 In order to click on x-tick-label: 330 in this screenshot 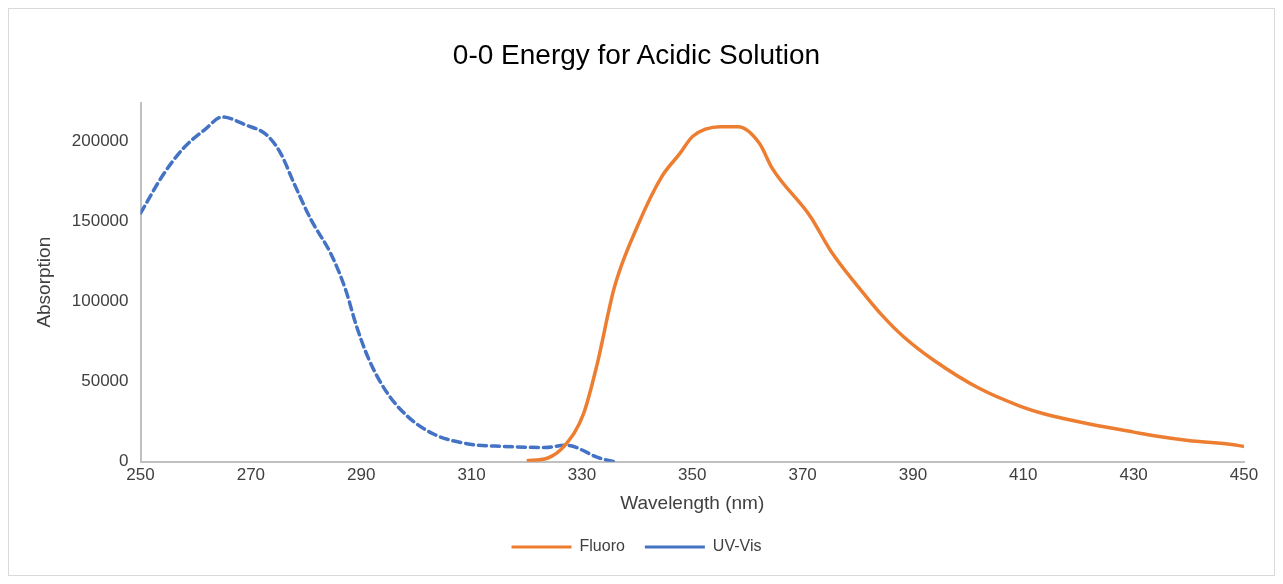, I will do `click(582, 474)`.